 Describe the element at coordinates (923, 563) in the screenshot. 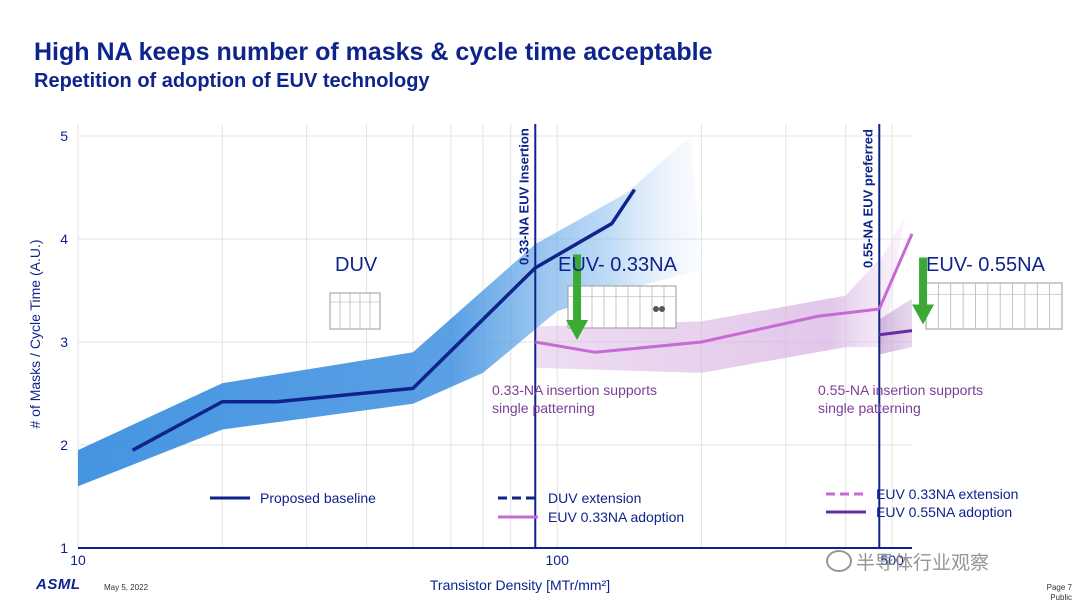

I see `watermark-text: 半导体行业观察` at that location.